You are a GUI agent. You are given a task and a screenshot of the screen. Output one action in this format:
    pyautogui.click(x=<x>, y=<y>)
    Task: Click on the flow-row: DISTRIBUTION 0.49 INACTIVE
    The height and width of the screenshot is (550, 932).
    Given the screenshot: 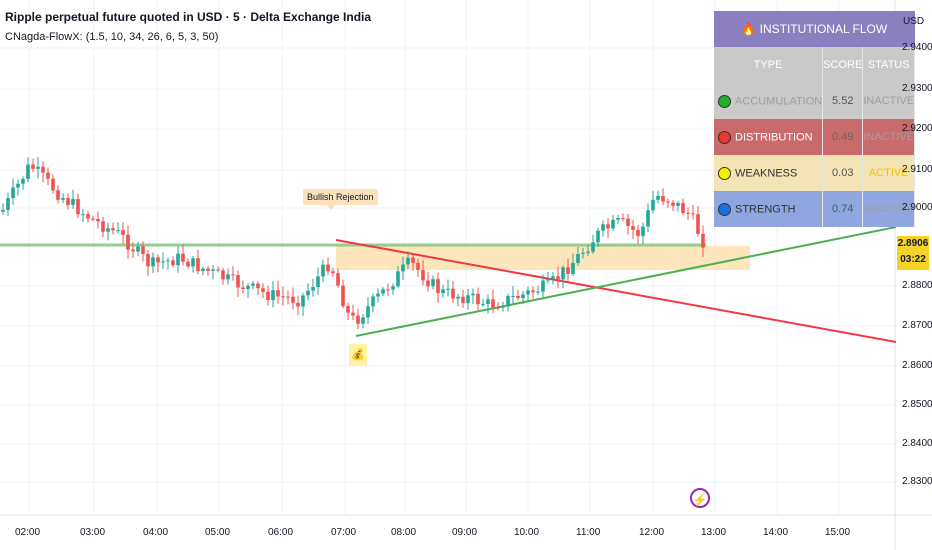 What is the action you would take?
    pyautogui.click(x=815, y=137)
    